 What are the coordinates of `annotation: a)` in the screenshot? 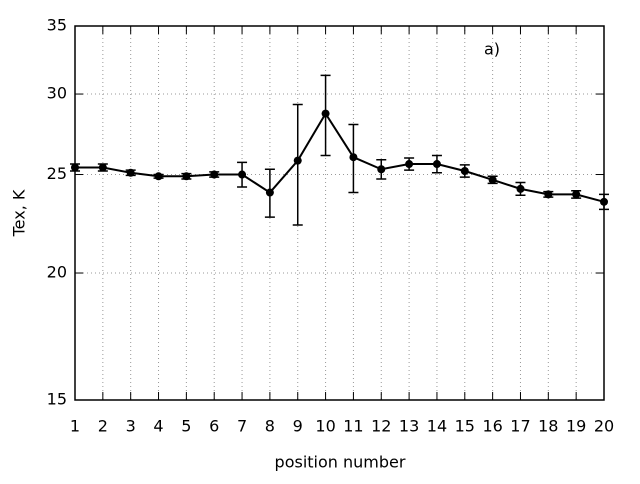 It's located at (492, 49).